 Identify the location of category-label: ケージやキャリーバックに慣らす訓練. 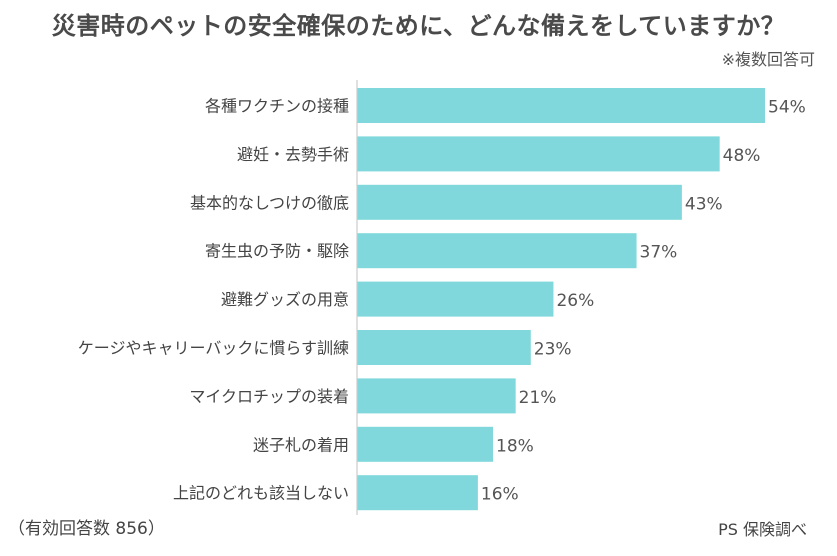
(213, 348).